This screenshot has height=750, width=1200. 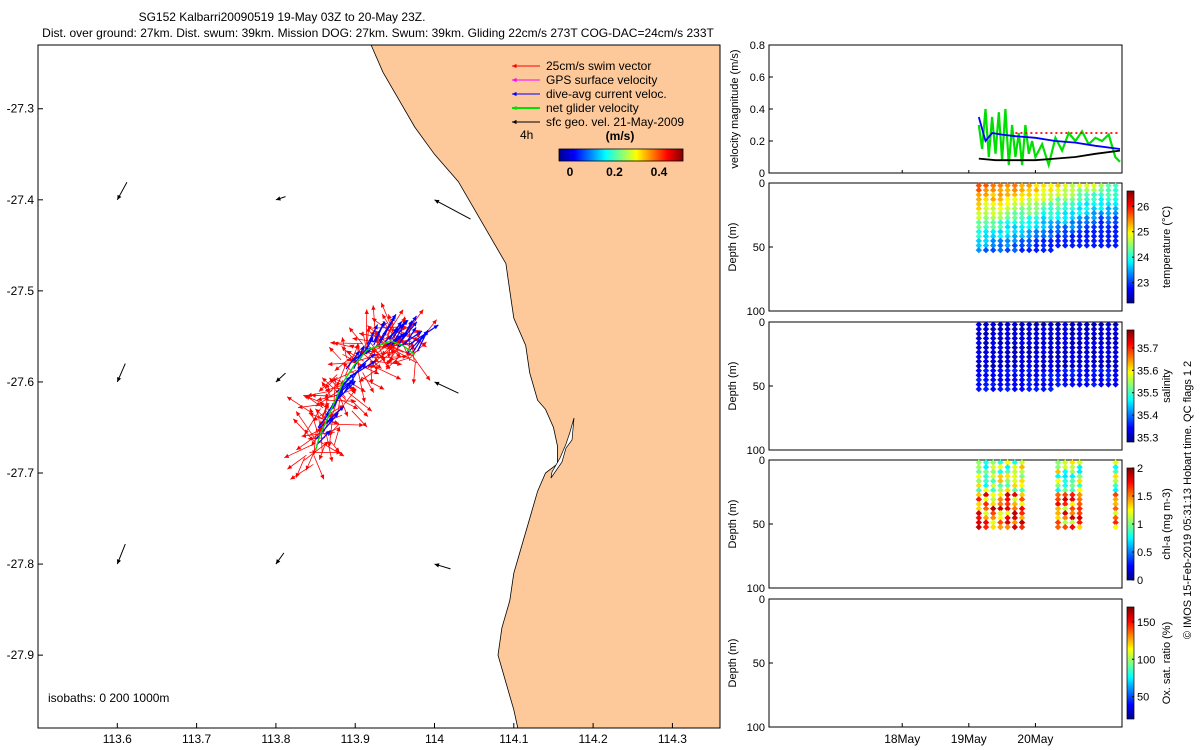 What do you see at coordinates (513, 739) in the screenshot?
I see `map-x-tick-label: 114.1` at bounding box center [513, 739].